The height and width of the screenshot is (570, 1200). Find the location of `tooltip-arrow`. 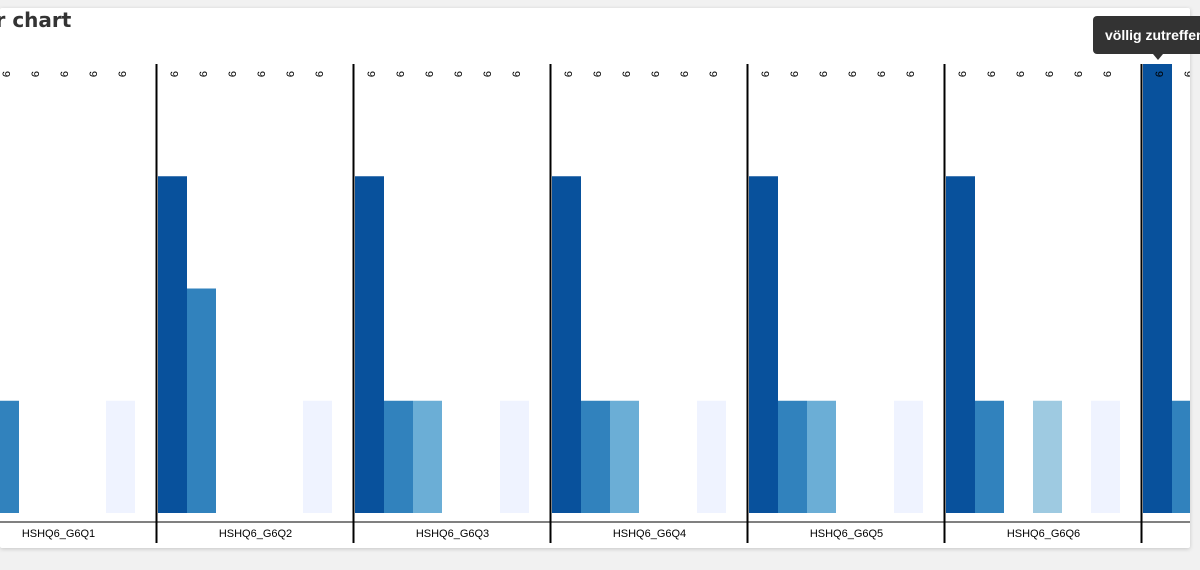

tooltip-arrow is located at coordinates (1158, 57).